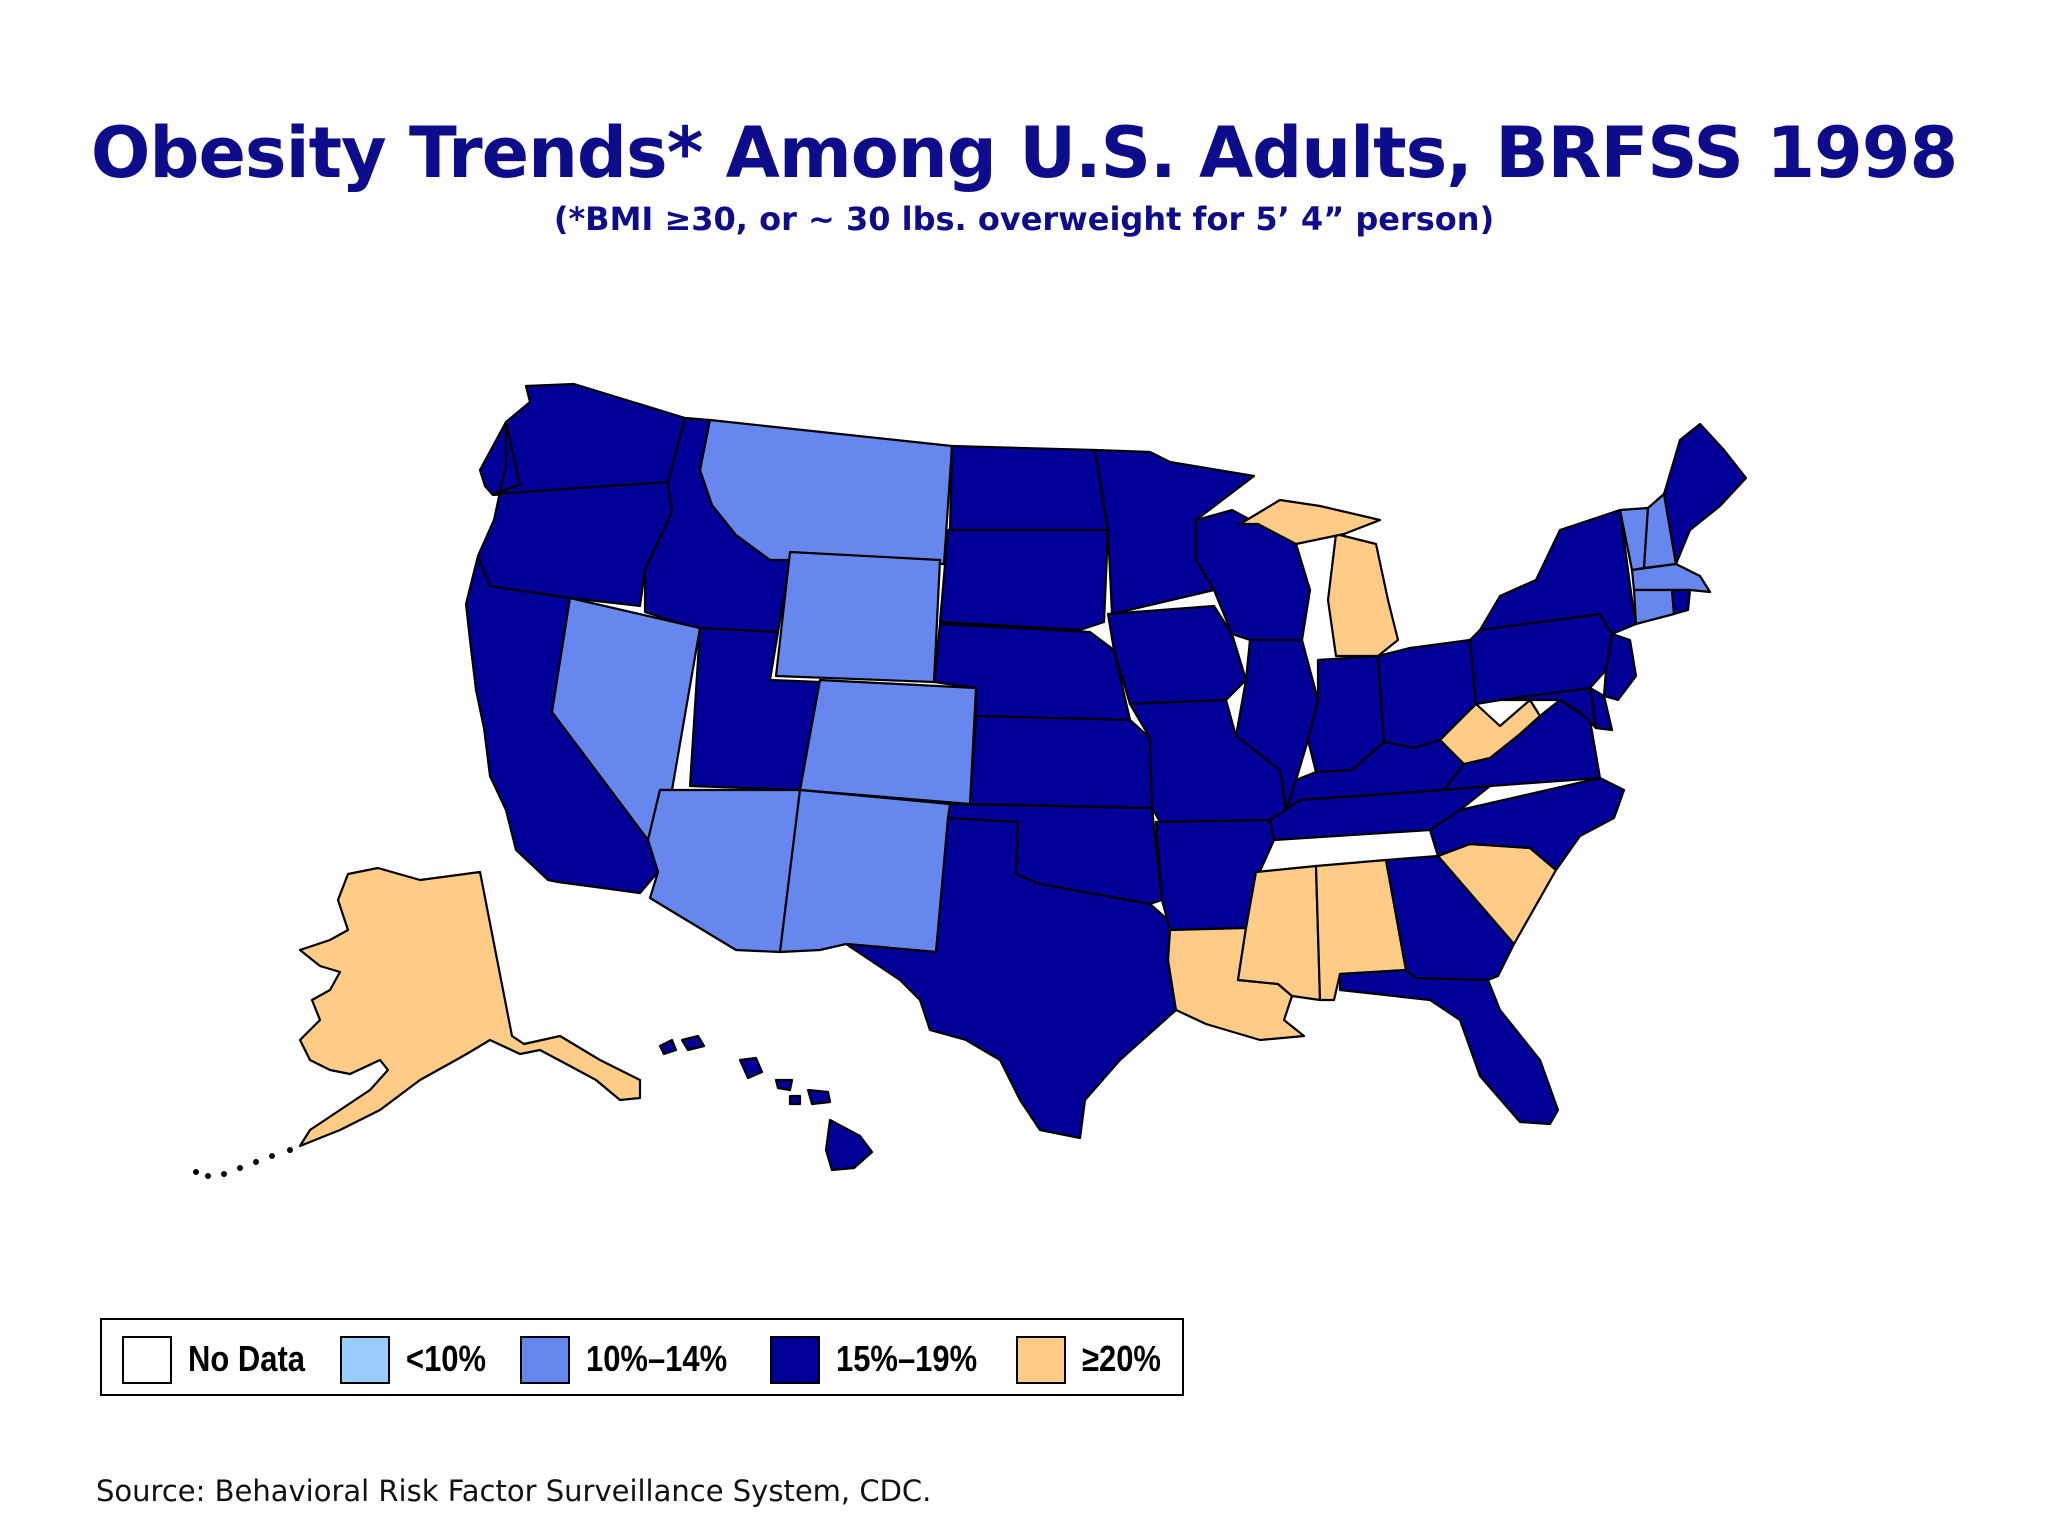 The image size is (2048, 1536). Describe the element at coordinates (766, 1103) in the screenshot. I see `state-hi` at that location.